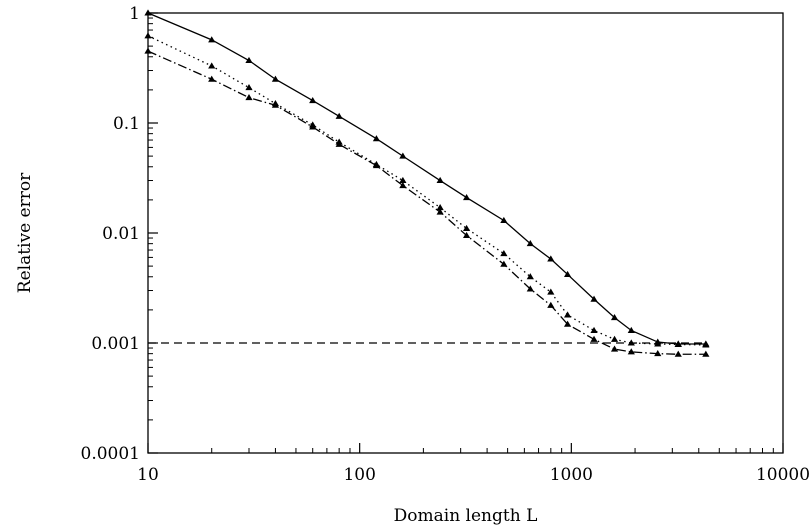 This screenshot has width=809, height=529. What do you see at coordinates (134, 14) in the screenshot?
I see `y-tick-label: 1` at bounding box center [134, 14].